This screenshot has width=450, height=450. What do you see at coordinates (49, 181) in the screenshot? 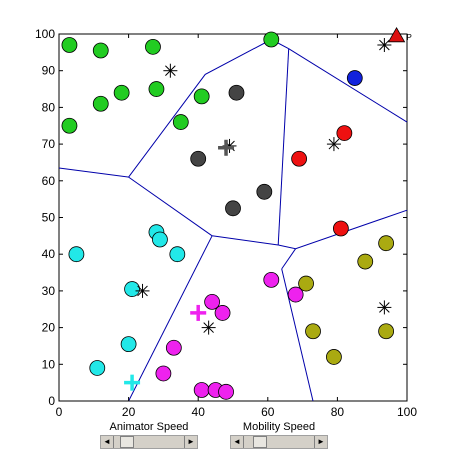
I see `y-tick-label: 60` at bounding box center [49, 181].